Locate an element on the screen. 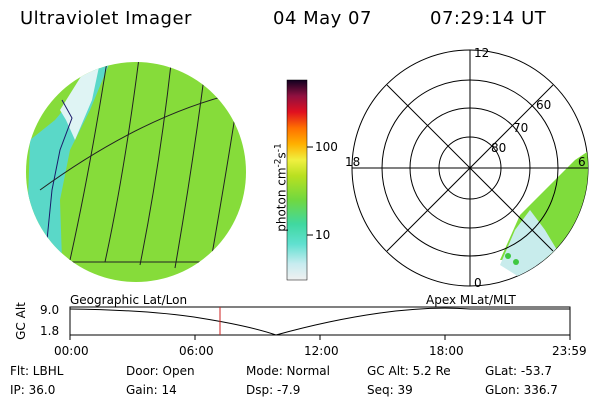  orbit-x-tick: 06:00 is located at coordinates (196, 351).